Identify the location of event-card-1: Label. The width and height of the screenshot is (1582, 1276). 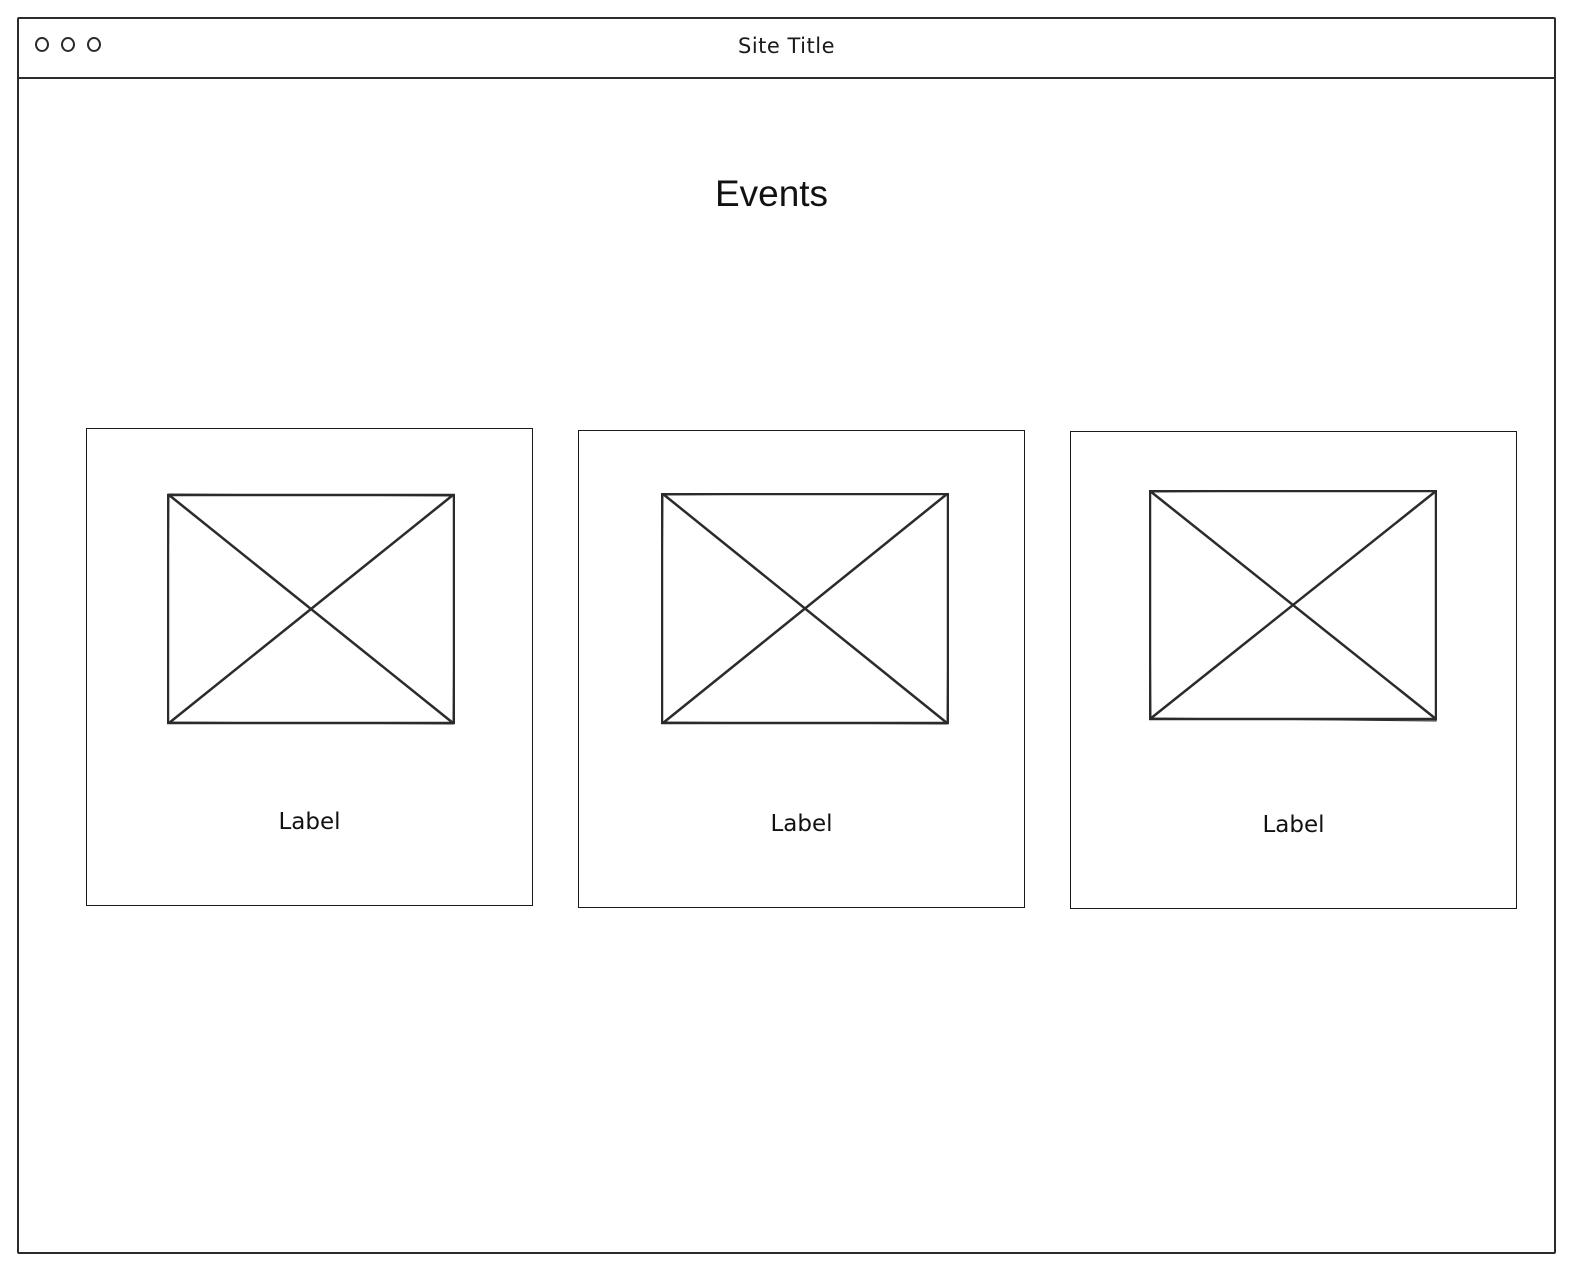
(309, 667).